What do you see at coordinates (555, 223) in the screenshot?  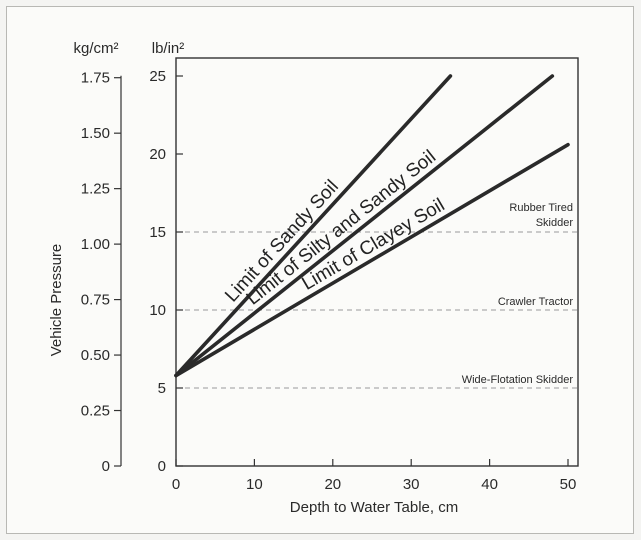 I see `reference-line-label: Skidder` at bounding box center [555, 223].